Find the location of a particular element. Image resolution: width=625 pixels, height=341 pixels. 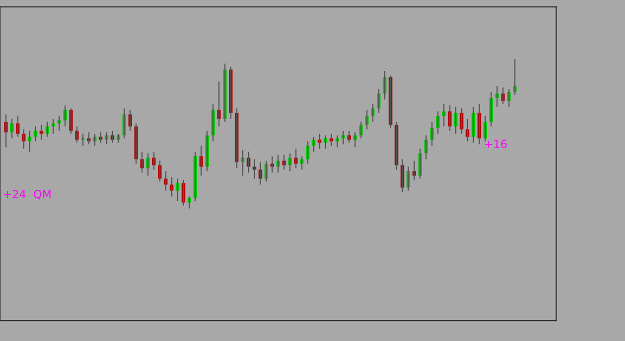

annotation: +16 is located at coordinates (496, 144).